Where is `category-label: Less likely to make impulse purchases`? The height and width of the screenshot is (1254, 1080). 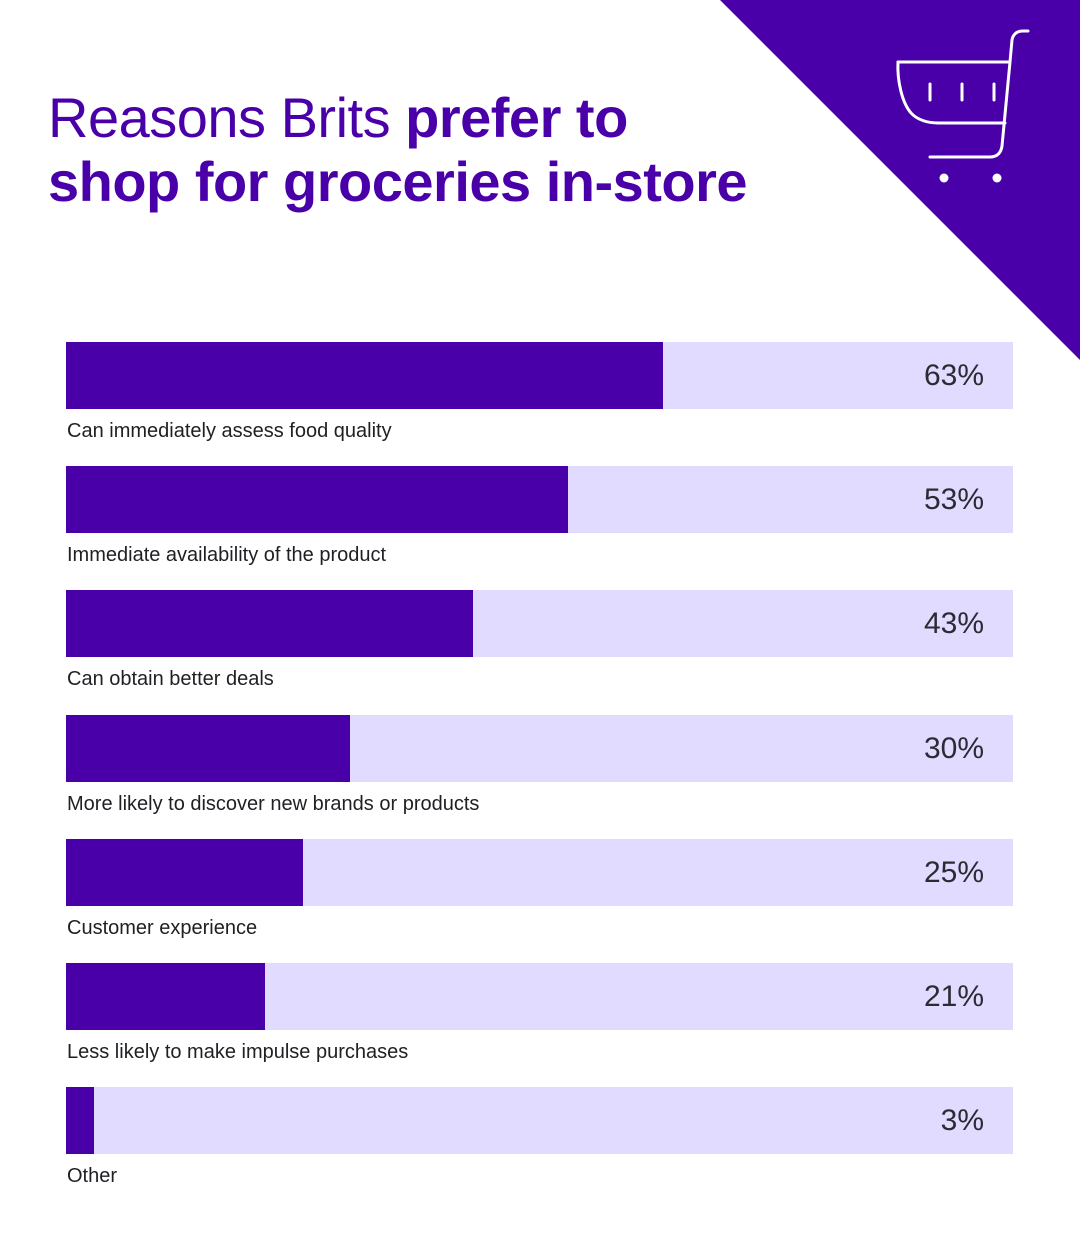
category-label: Less likely to make impulse purchases is located at coordinates (238, 1052).